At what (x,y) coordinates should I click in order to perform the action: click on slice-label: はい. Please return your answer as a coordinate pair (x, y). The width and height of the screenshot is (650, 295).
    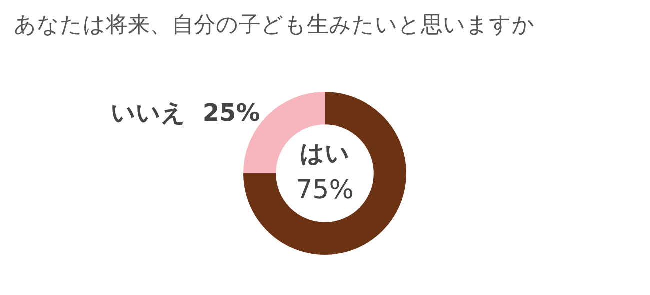
    Looking at the image, I should click on (325, 154).